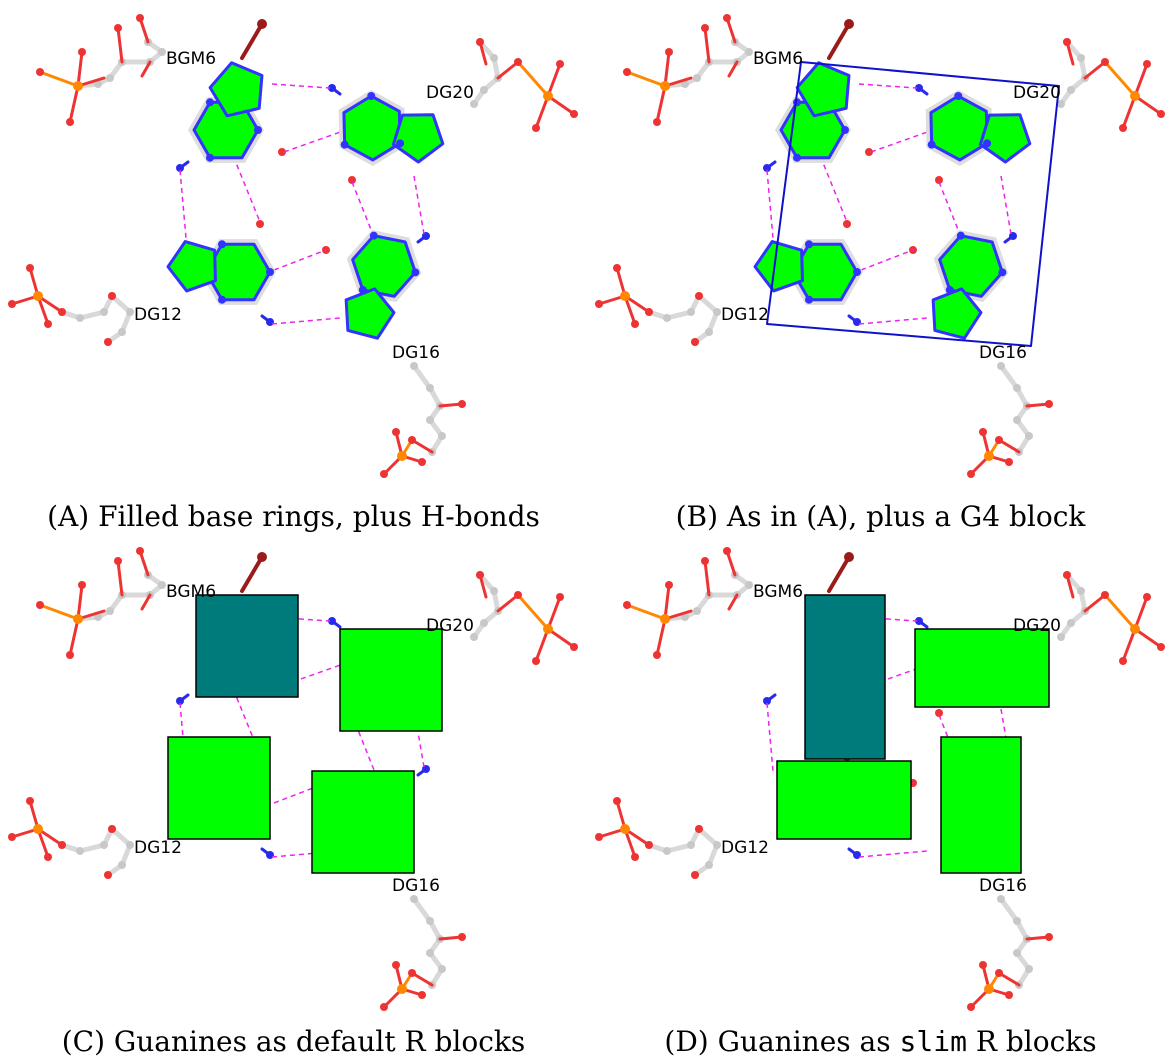 This screenshot has height=1064, width=1174. I want to click on bond-br, so click(252, 574).